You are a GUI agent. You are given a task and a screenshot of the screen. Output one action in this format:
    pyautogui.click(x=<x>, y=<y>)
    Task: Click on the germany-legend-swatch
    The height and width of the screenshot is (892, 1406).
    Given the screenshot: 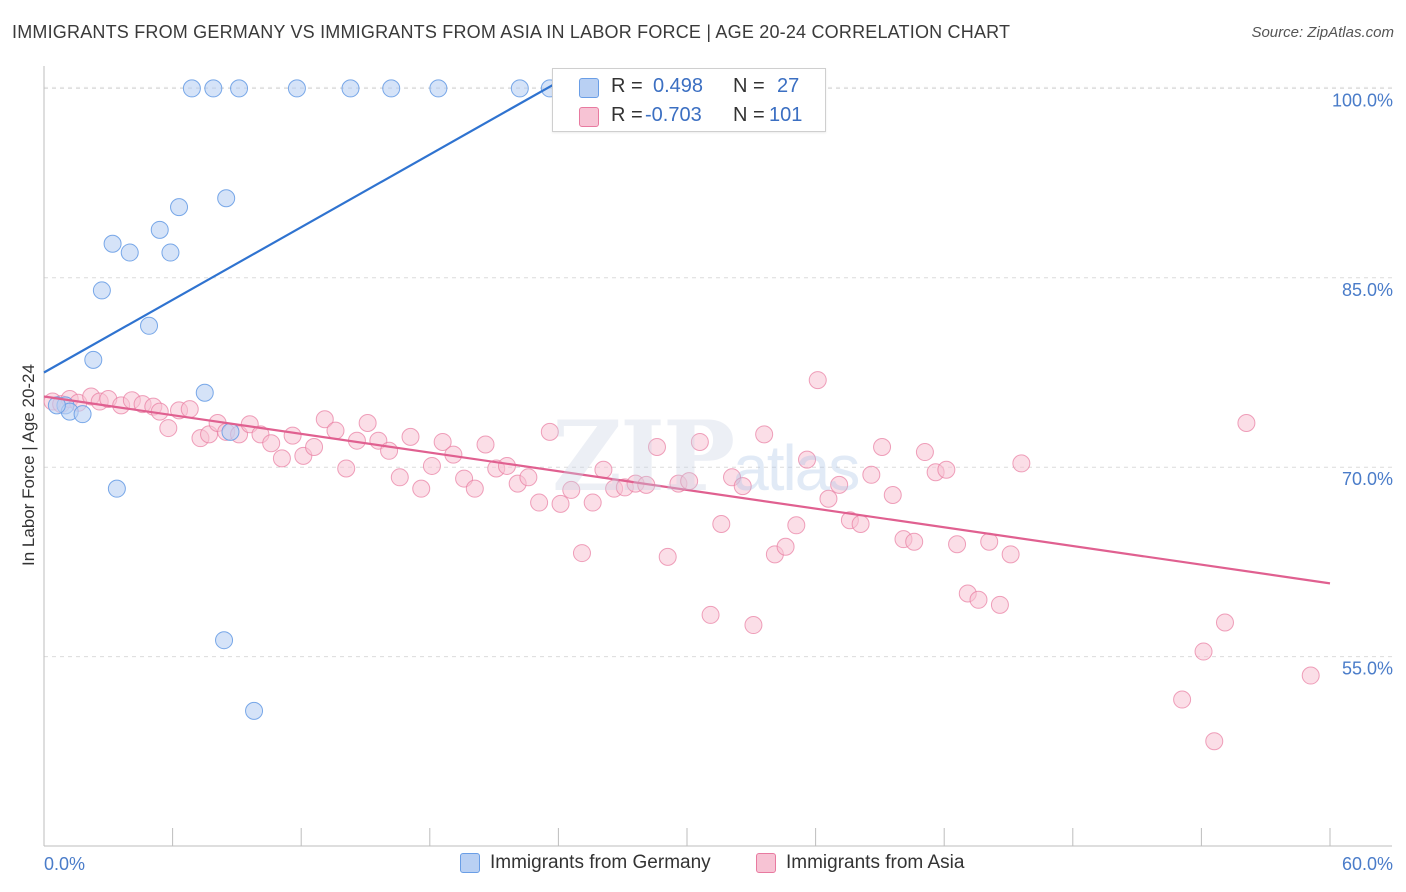 What is the action you would take?
    pyautogui.click(x=470, y=863)
    